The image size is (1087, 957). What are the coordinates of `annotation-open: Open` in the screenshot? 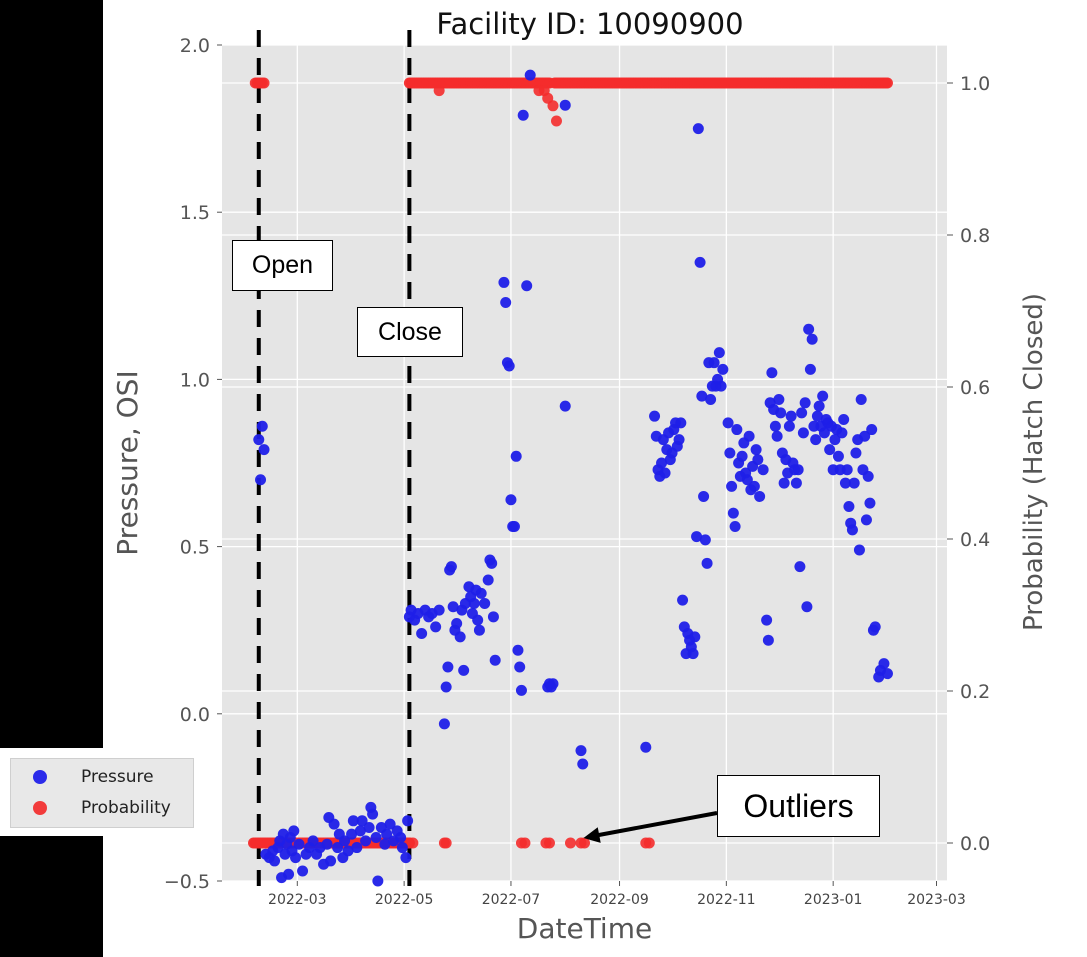 It's located at (282, 265).